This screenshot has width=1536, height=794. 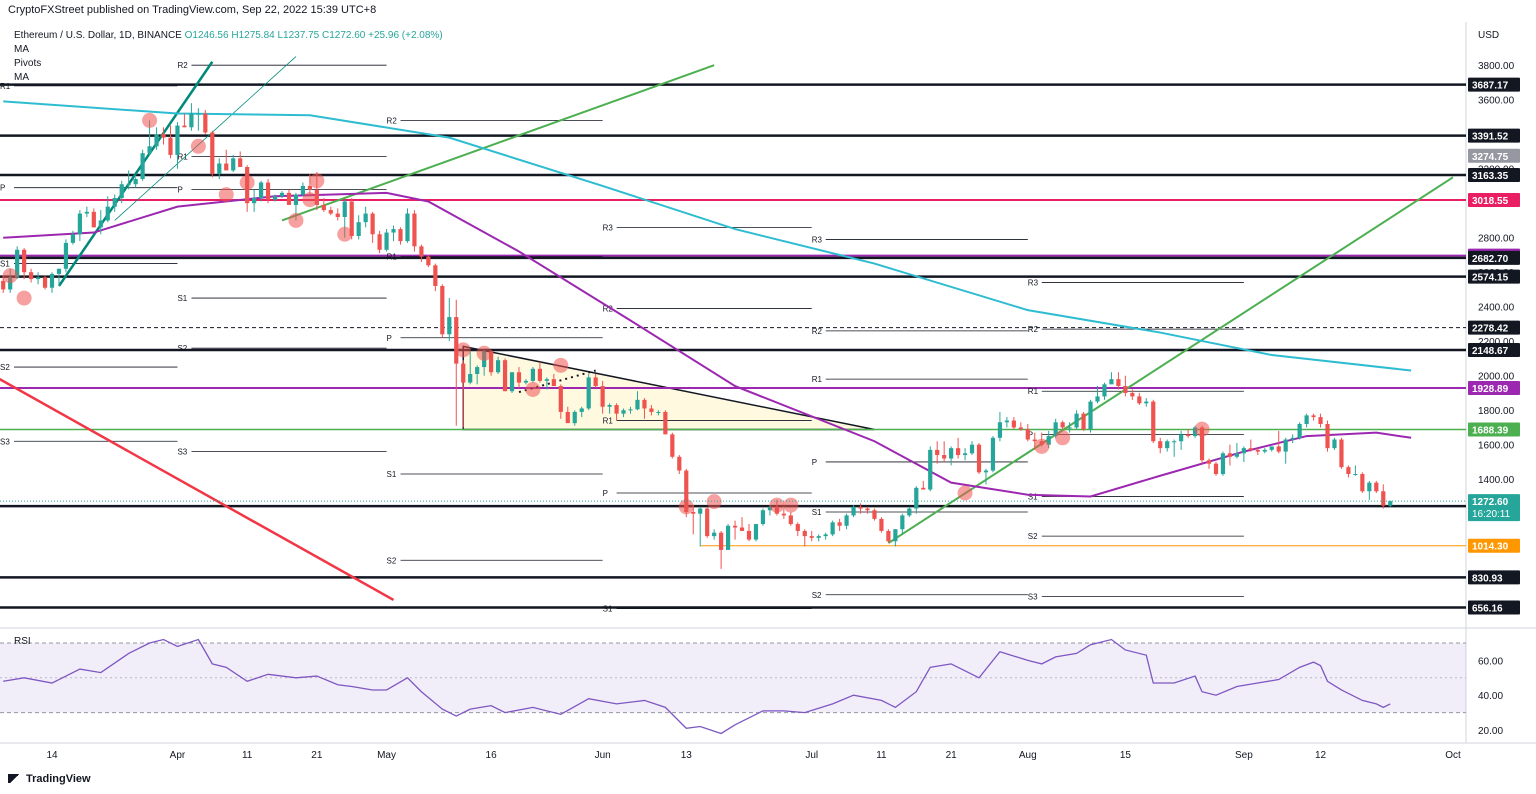 What do you see at coordinates (28, 63) in the screenshot?
I see `indicator-pivots: Pivots` at bounding box center [28, 63].